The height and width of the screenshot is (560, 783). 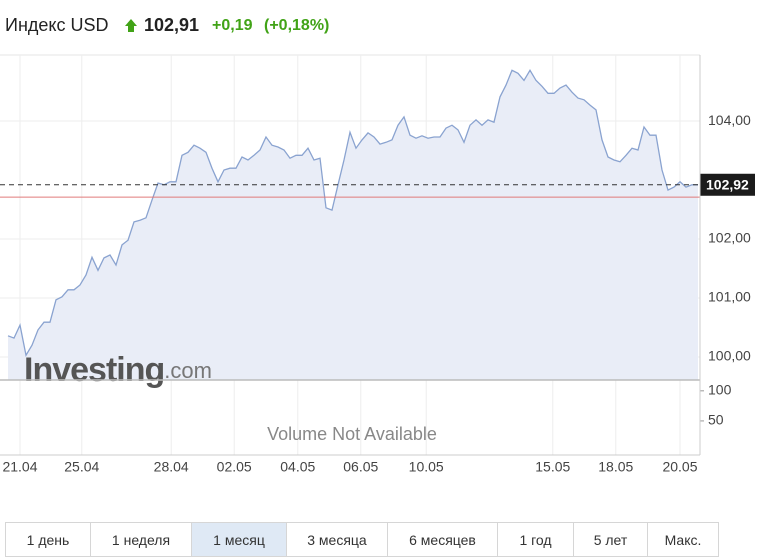 I want to click on range-tab: 1 неделя, so click(x=141, y=539).